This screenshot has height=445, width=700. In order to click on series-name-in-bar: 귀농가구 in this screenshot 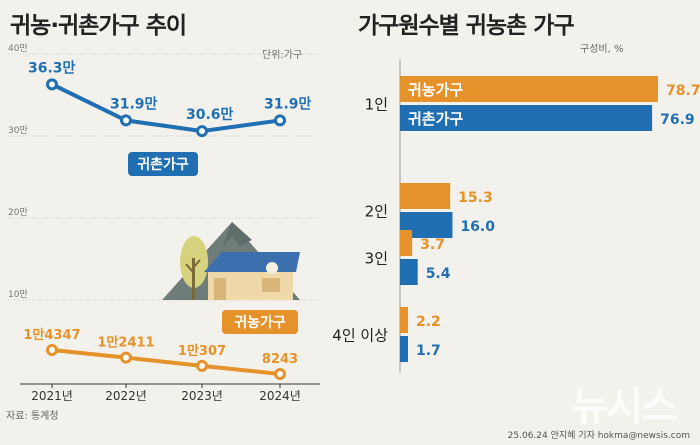, I will do `click(435, 90)`.